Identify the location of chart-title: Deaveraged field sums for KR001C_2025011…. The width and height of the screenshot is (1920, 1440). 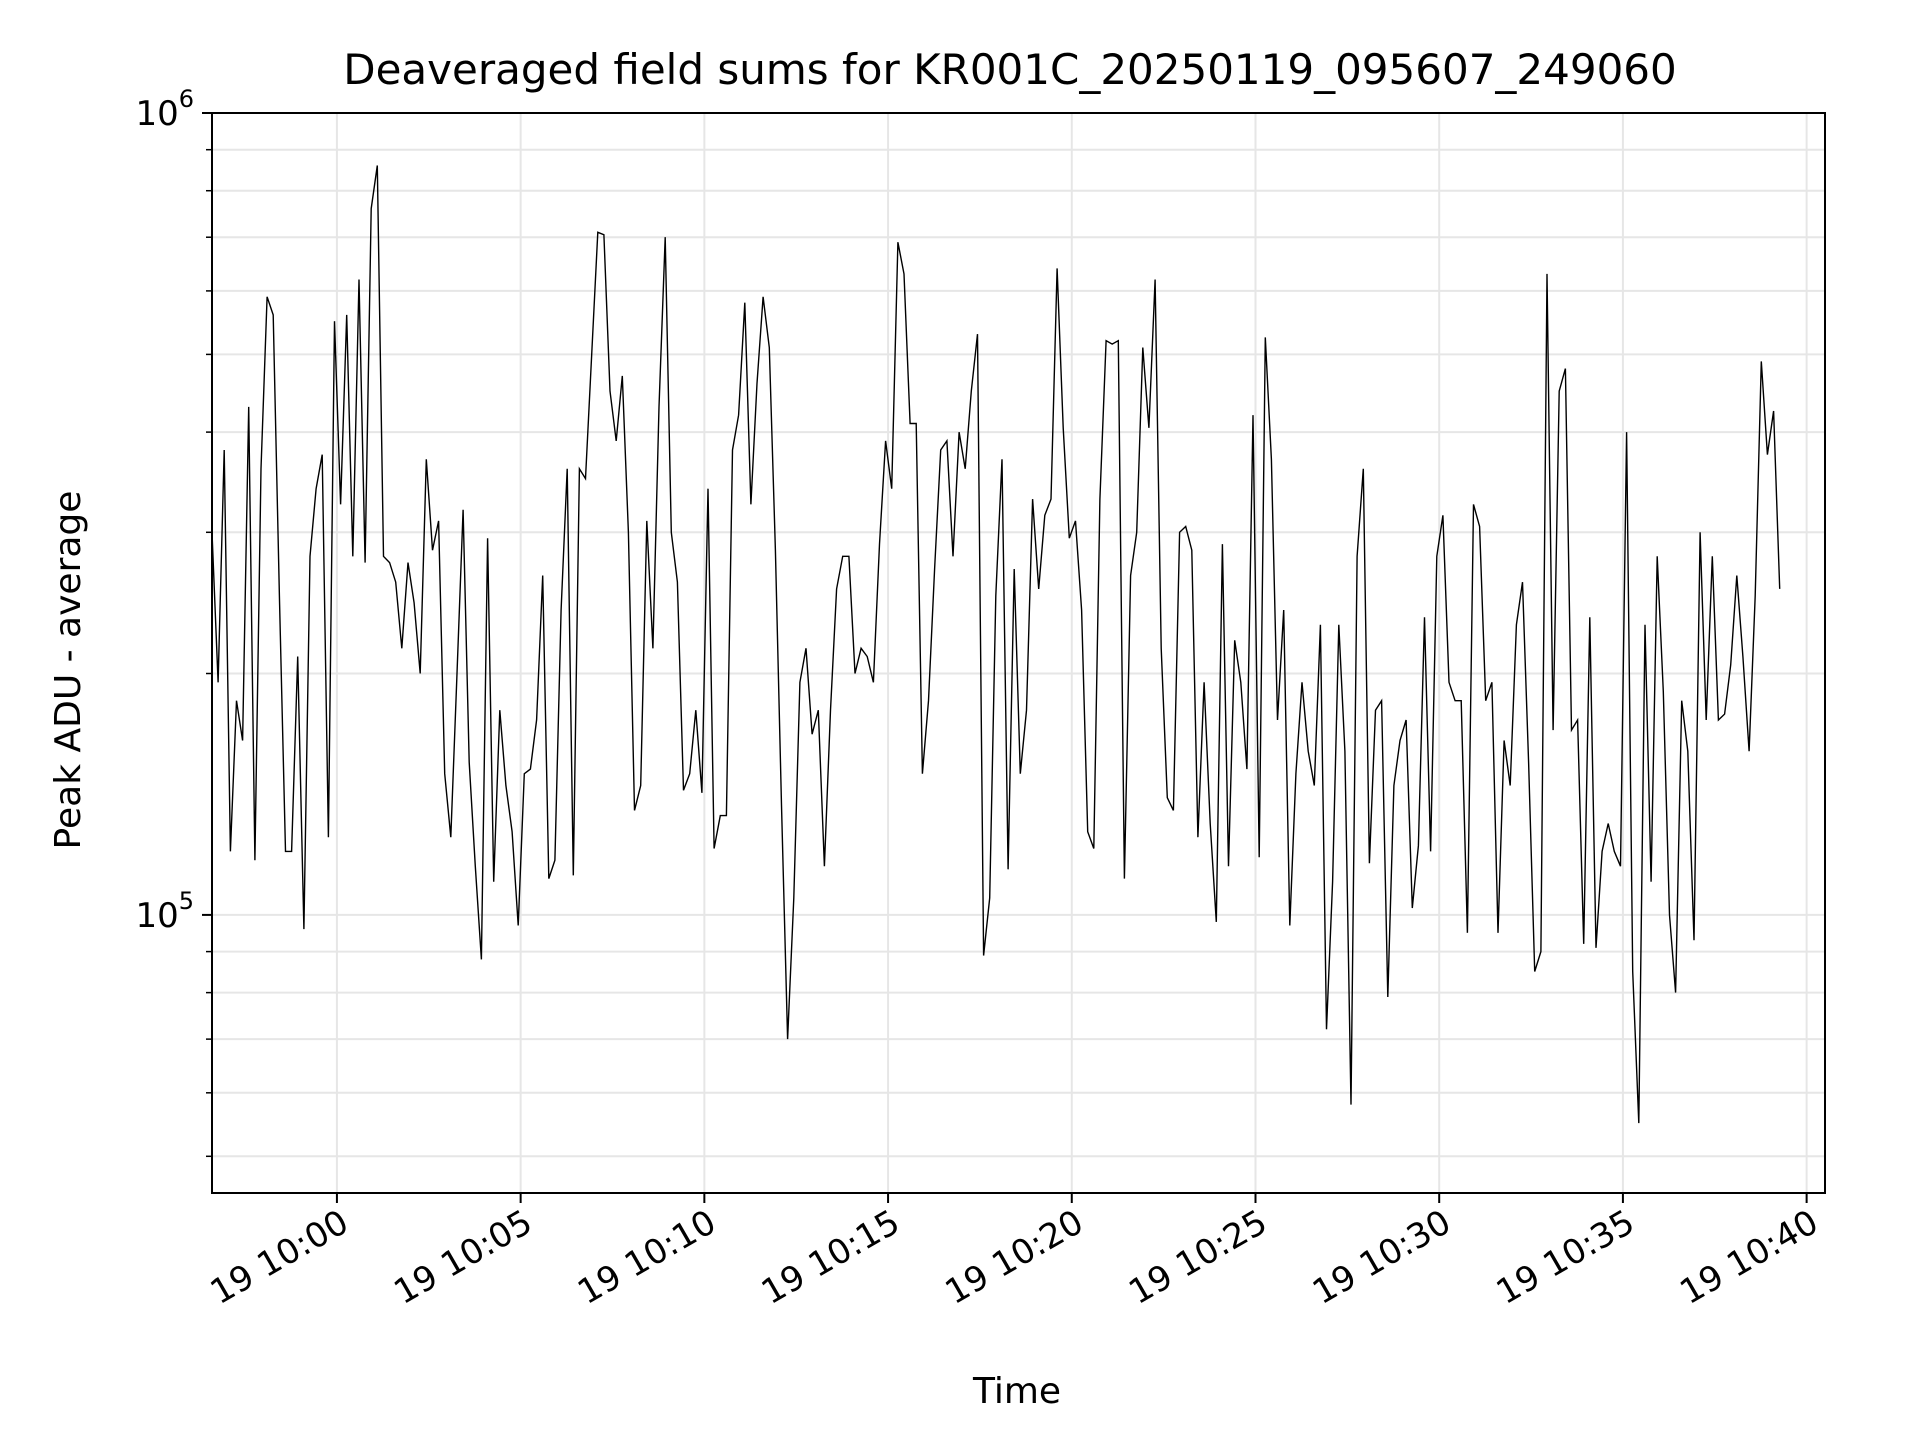
(1010, 69).